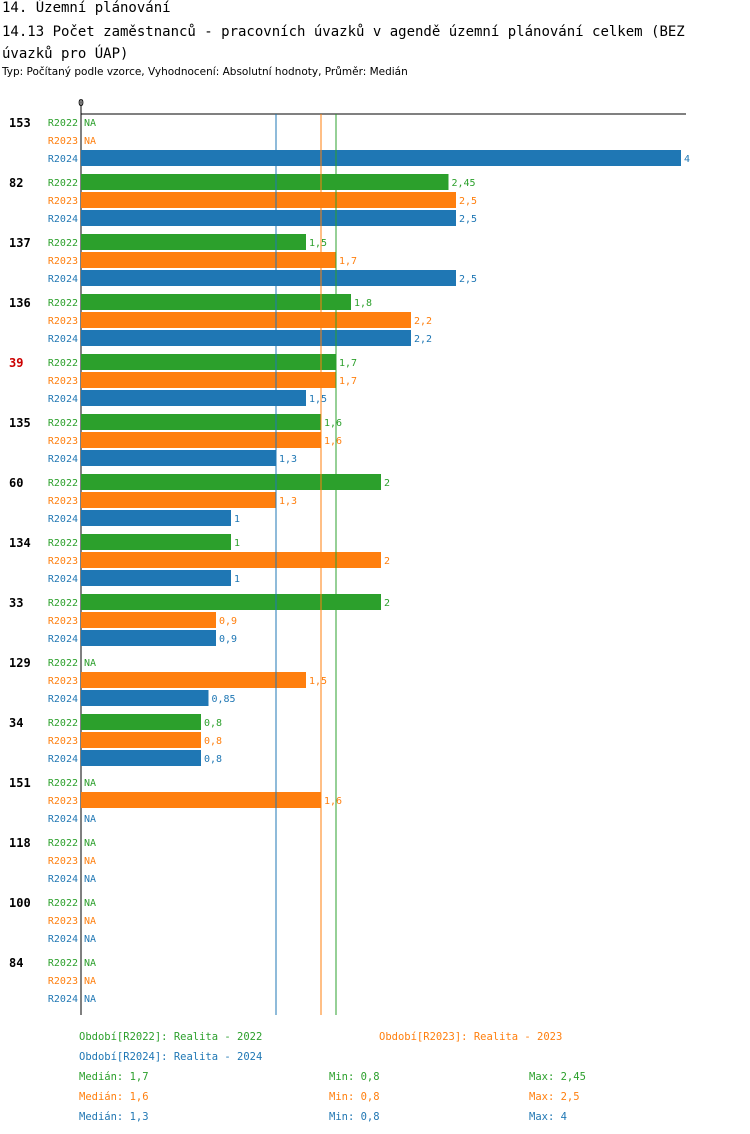 The image size is (750, 1134). I want to click on stat-median: Medián: 1,6, so click(114, 1097).